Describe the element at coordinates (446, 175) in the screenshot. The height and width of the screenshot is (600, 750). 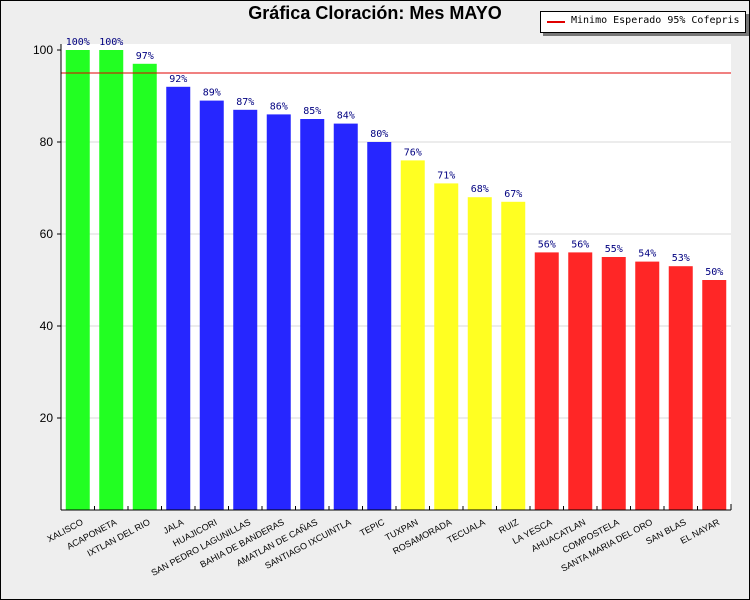
I see `value-label: 71%` at that location.